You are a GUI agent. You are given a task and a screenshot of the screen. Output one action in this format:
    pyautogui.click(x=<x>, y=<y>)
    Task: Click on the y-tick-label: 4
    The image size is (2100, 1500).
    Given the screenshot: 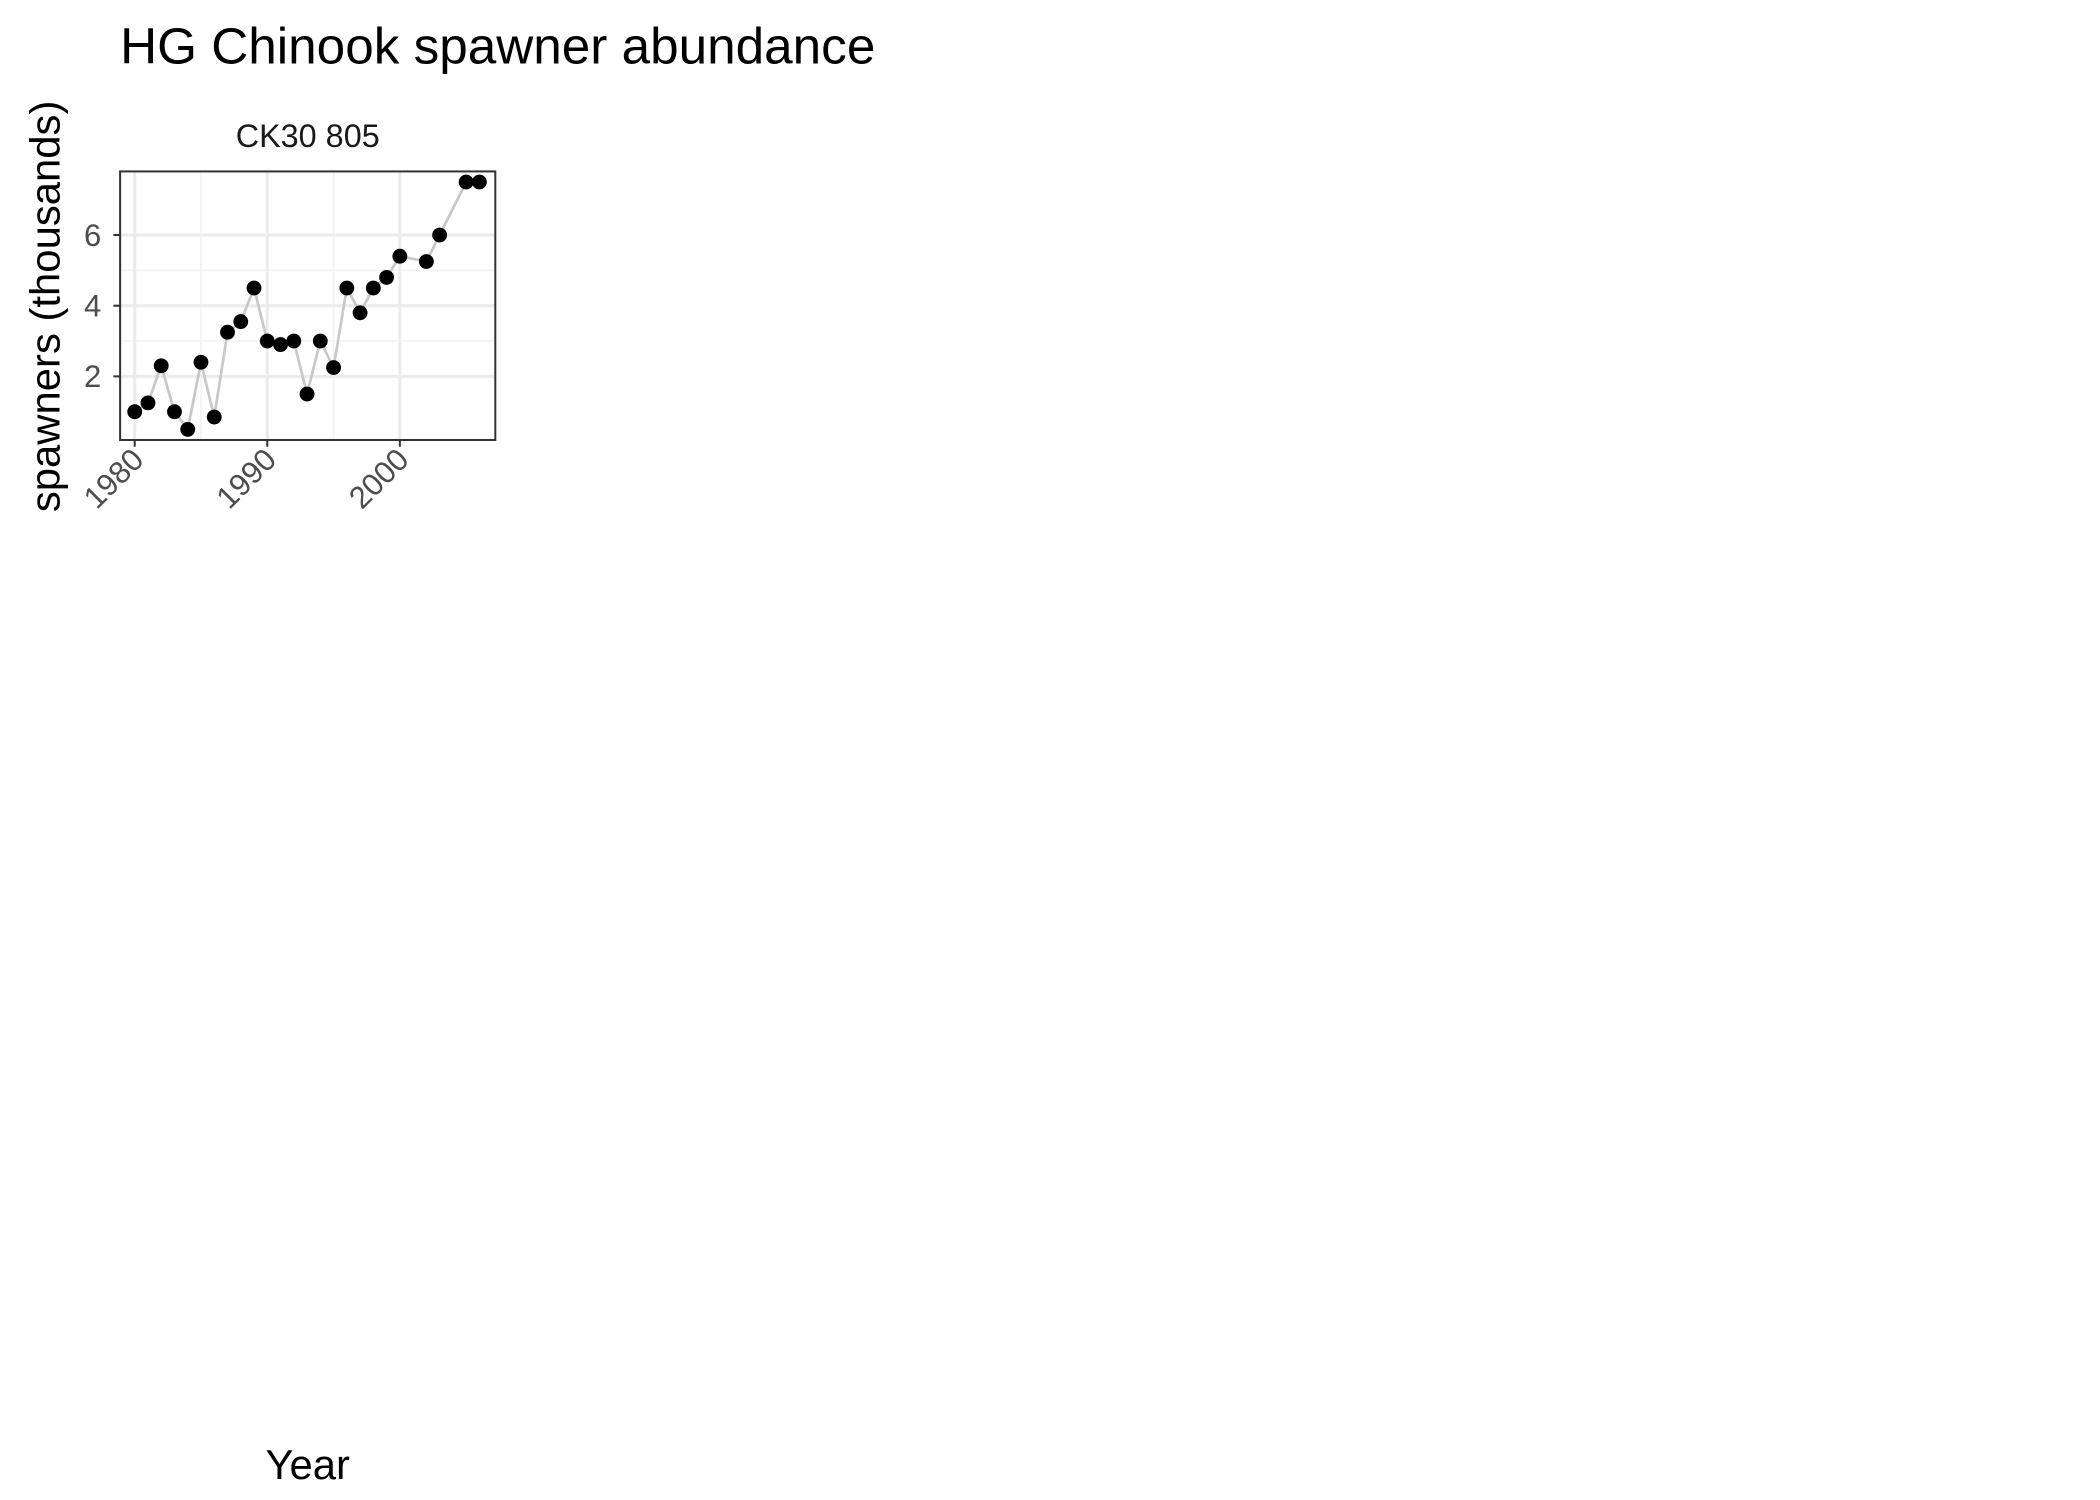 What is the action you would take?
    pyautogui.click(x=92, y=306)
    